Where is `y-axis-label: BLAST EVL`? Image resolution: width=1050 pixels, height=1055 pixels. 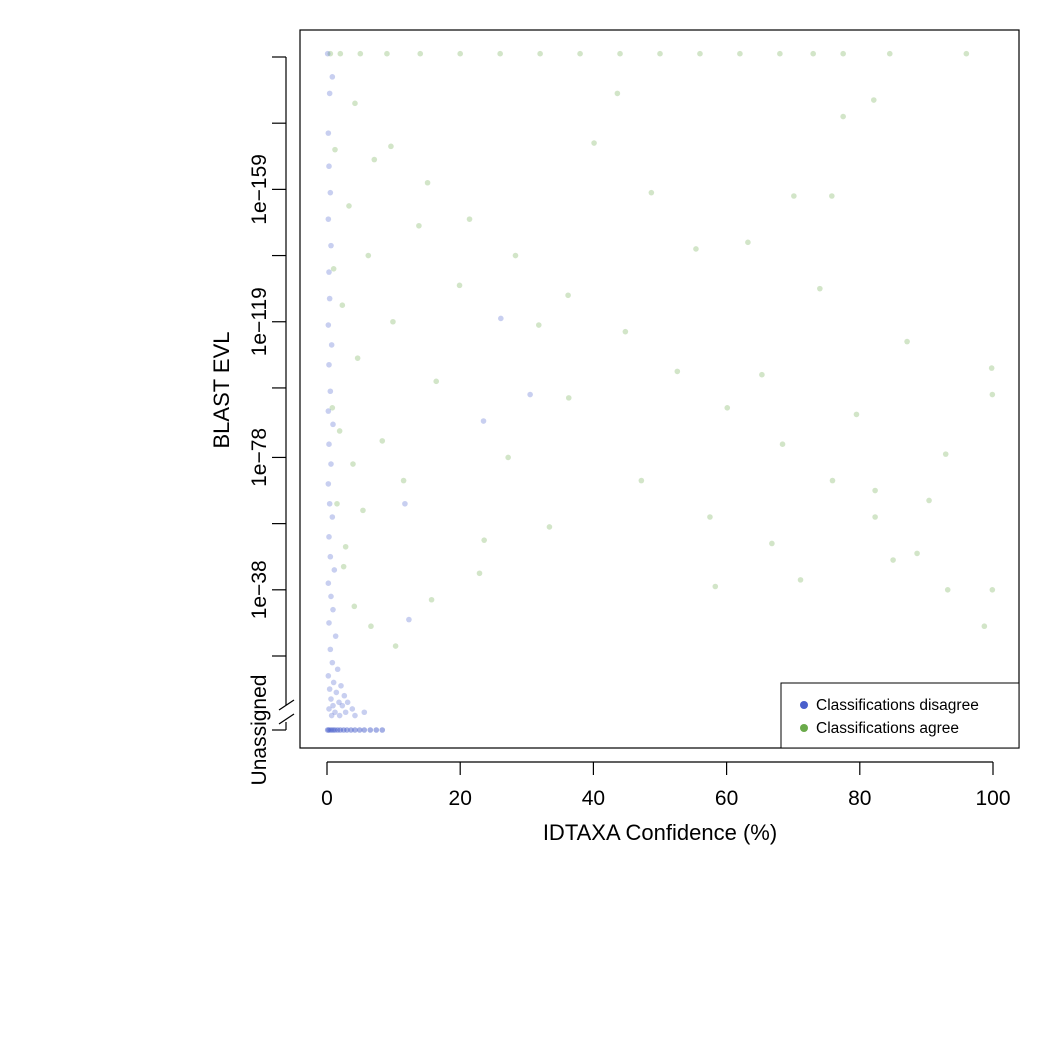 y-axis-label: BLAST EVL is located at coordinates (221, 390).